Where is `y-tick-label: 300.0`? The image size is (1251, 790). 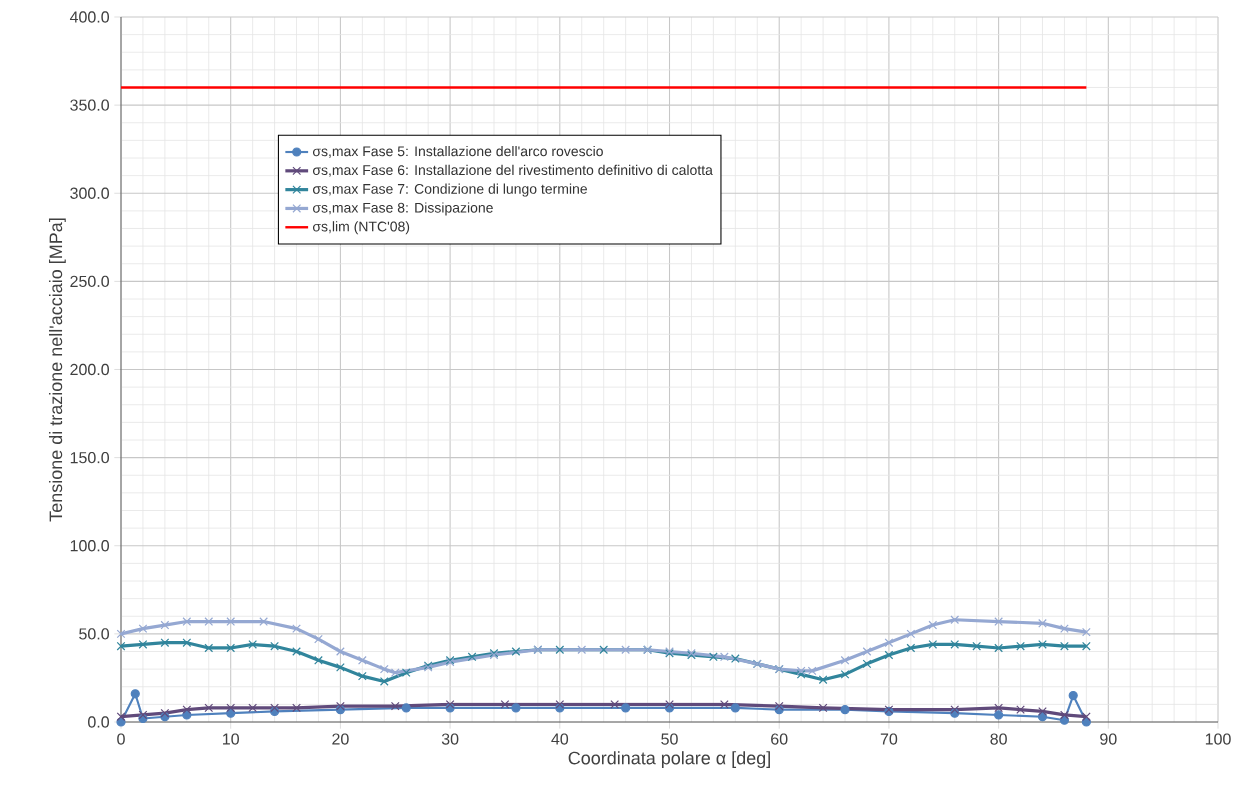
y-tick-label: 300.0 is located at coordinates (90, 193).